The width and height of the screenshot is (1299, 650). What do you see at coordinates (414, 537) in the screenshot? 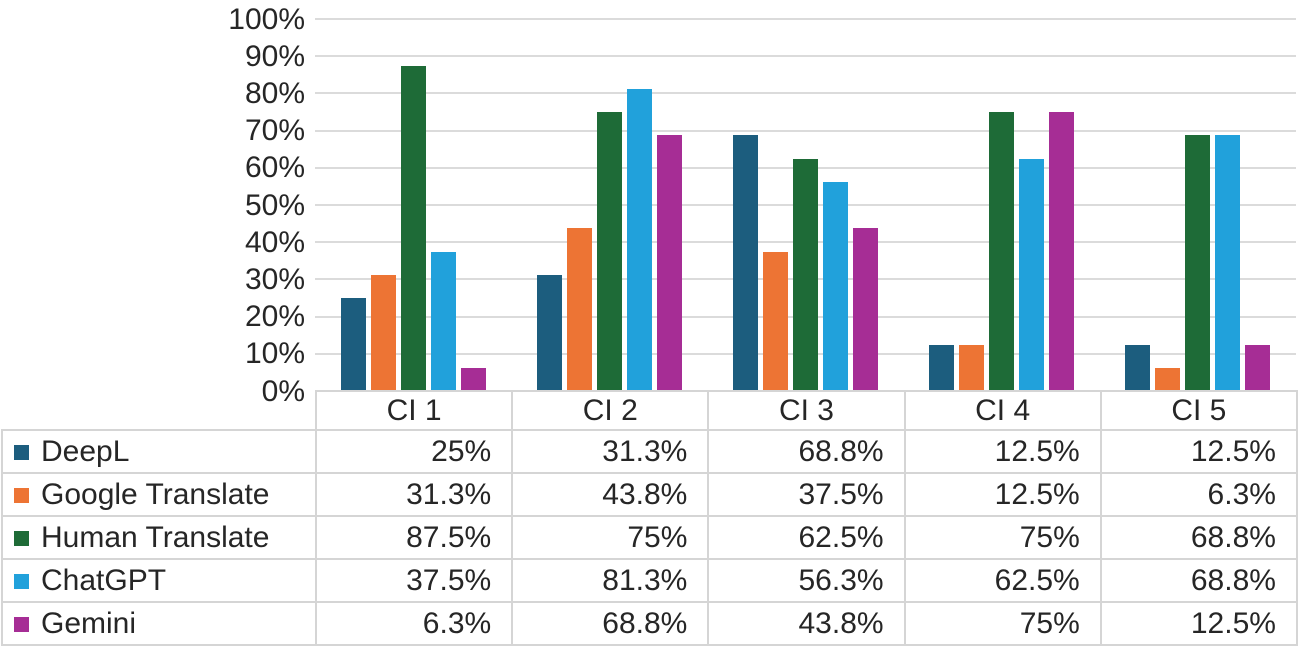
I see `value-cell: 87.5%` at bounding box center [414, 537].